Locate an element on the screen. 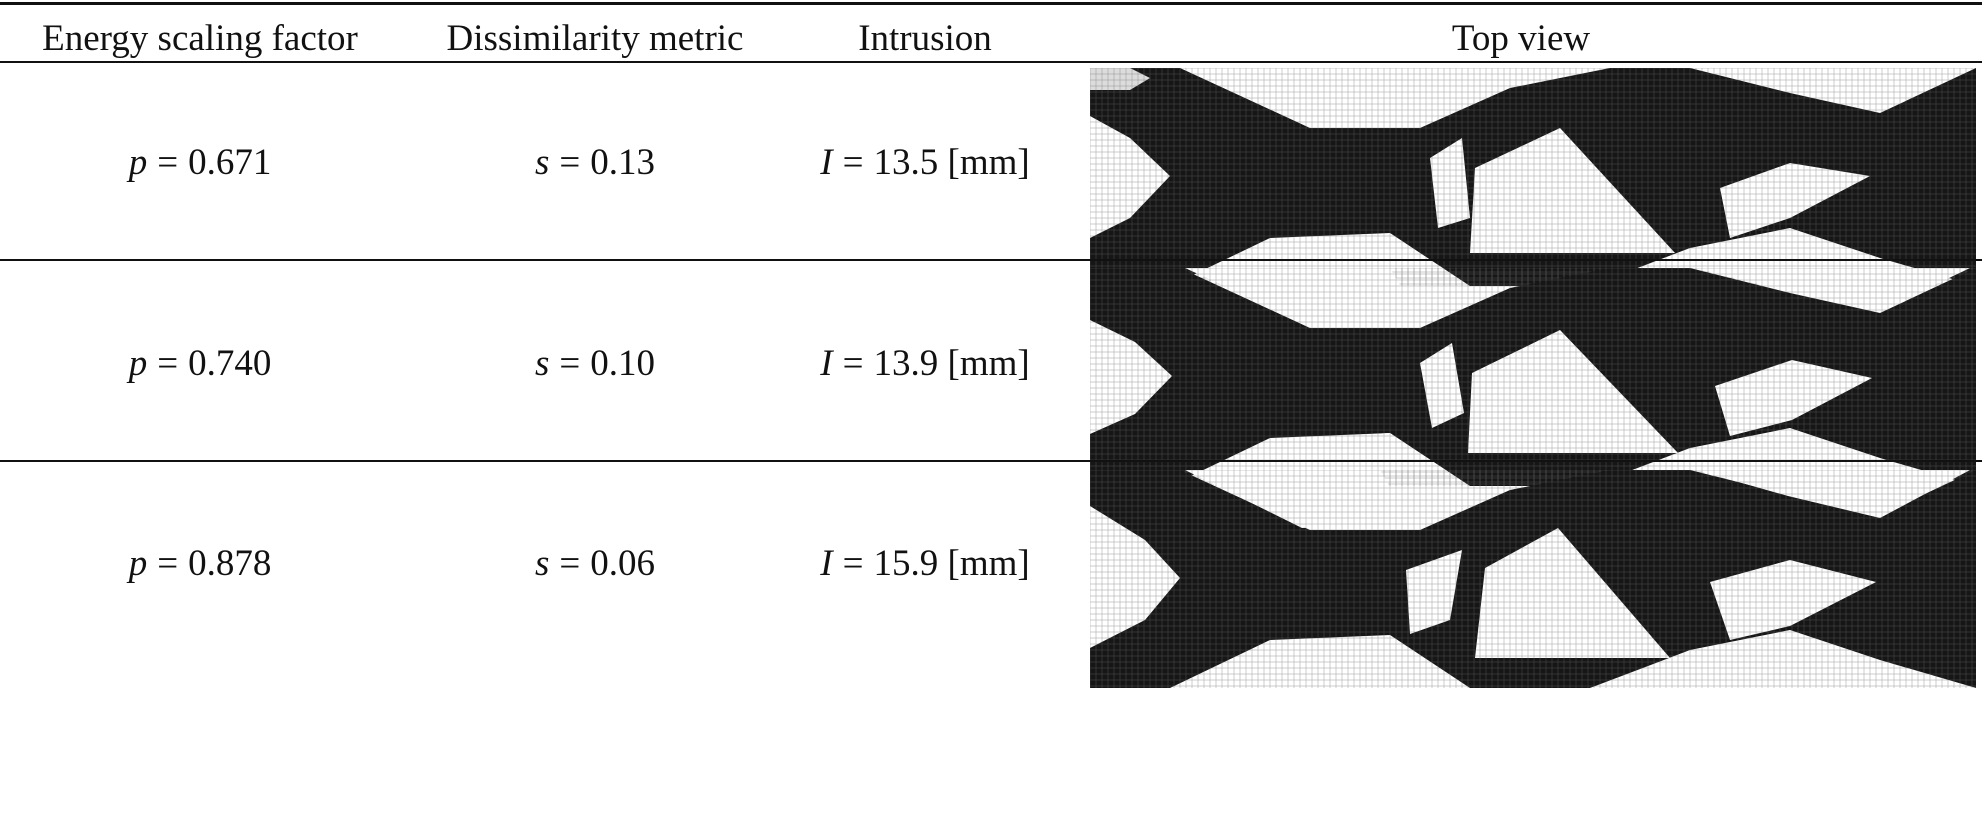  energy-scaling-factor-cell: p = 0.671 is located at coordinates (200, 162).